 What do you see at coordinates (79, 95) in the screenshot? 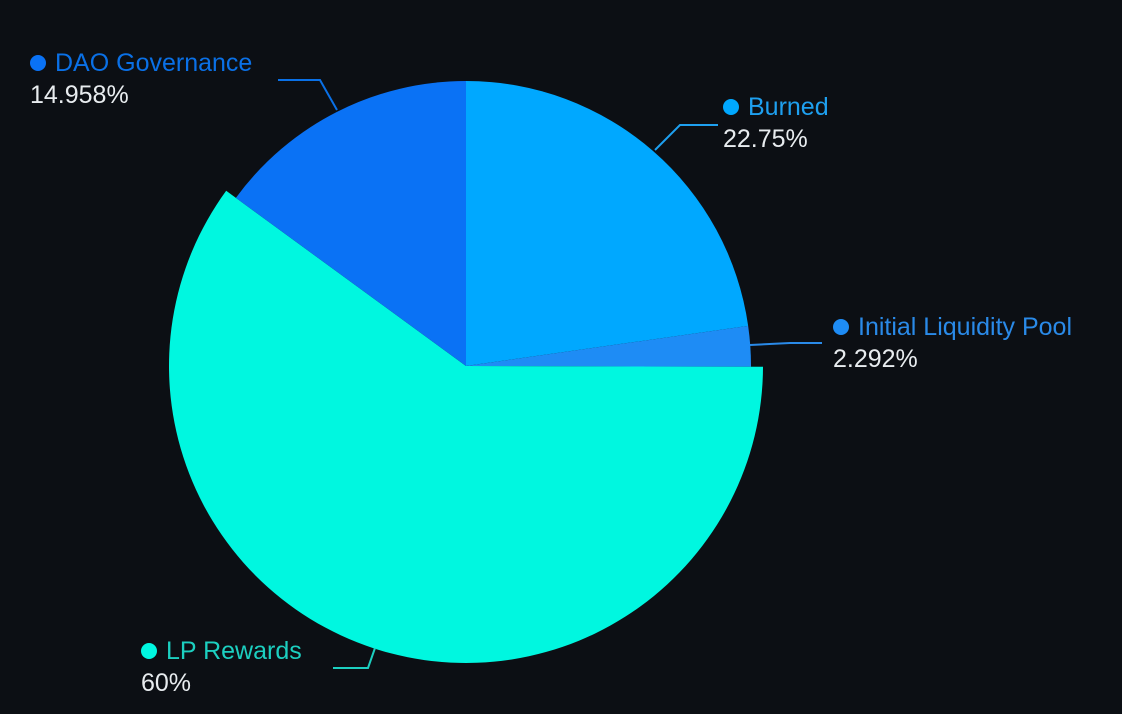
I see `slice-value: 14.958%` at bounding box center [79, 95].